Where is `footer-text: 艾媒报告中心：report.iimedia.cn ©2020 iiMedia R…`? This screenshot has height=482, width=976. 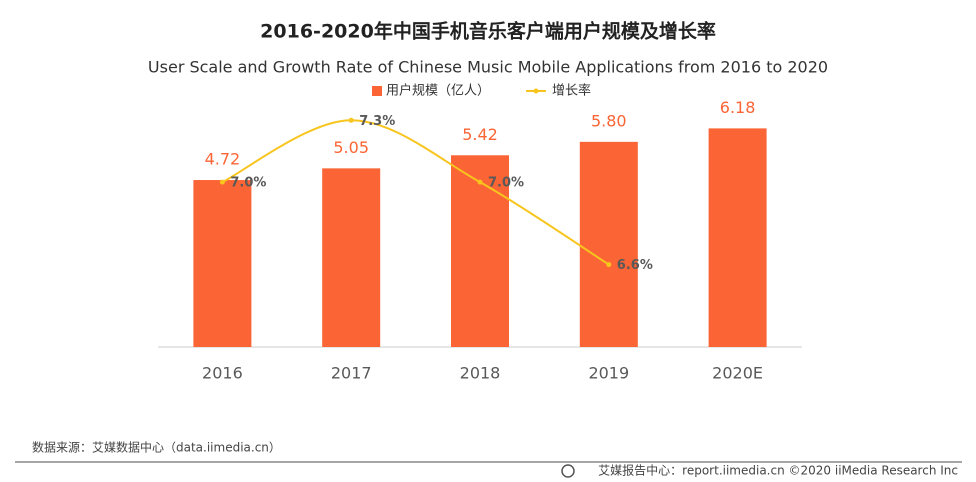
footer-text: 艾媒报告中心：report.iimedia.cn ©2020 iiMedia R… is located at coordinates (778, 470).